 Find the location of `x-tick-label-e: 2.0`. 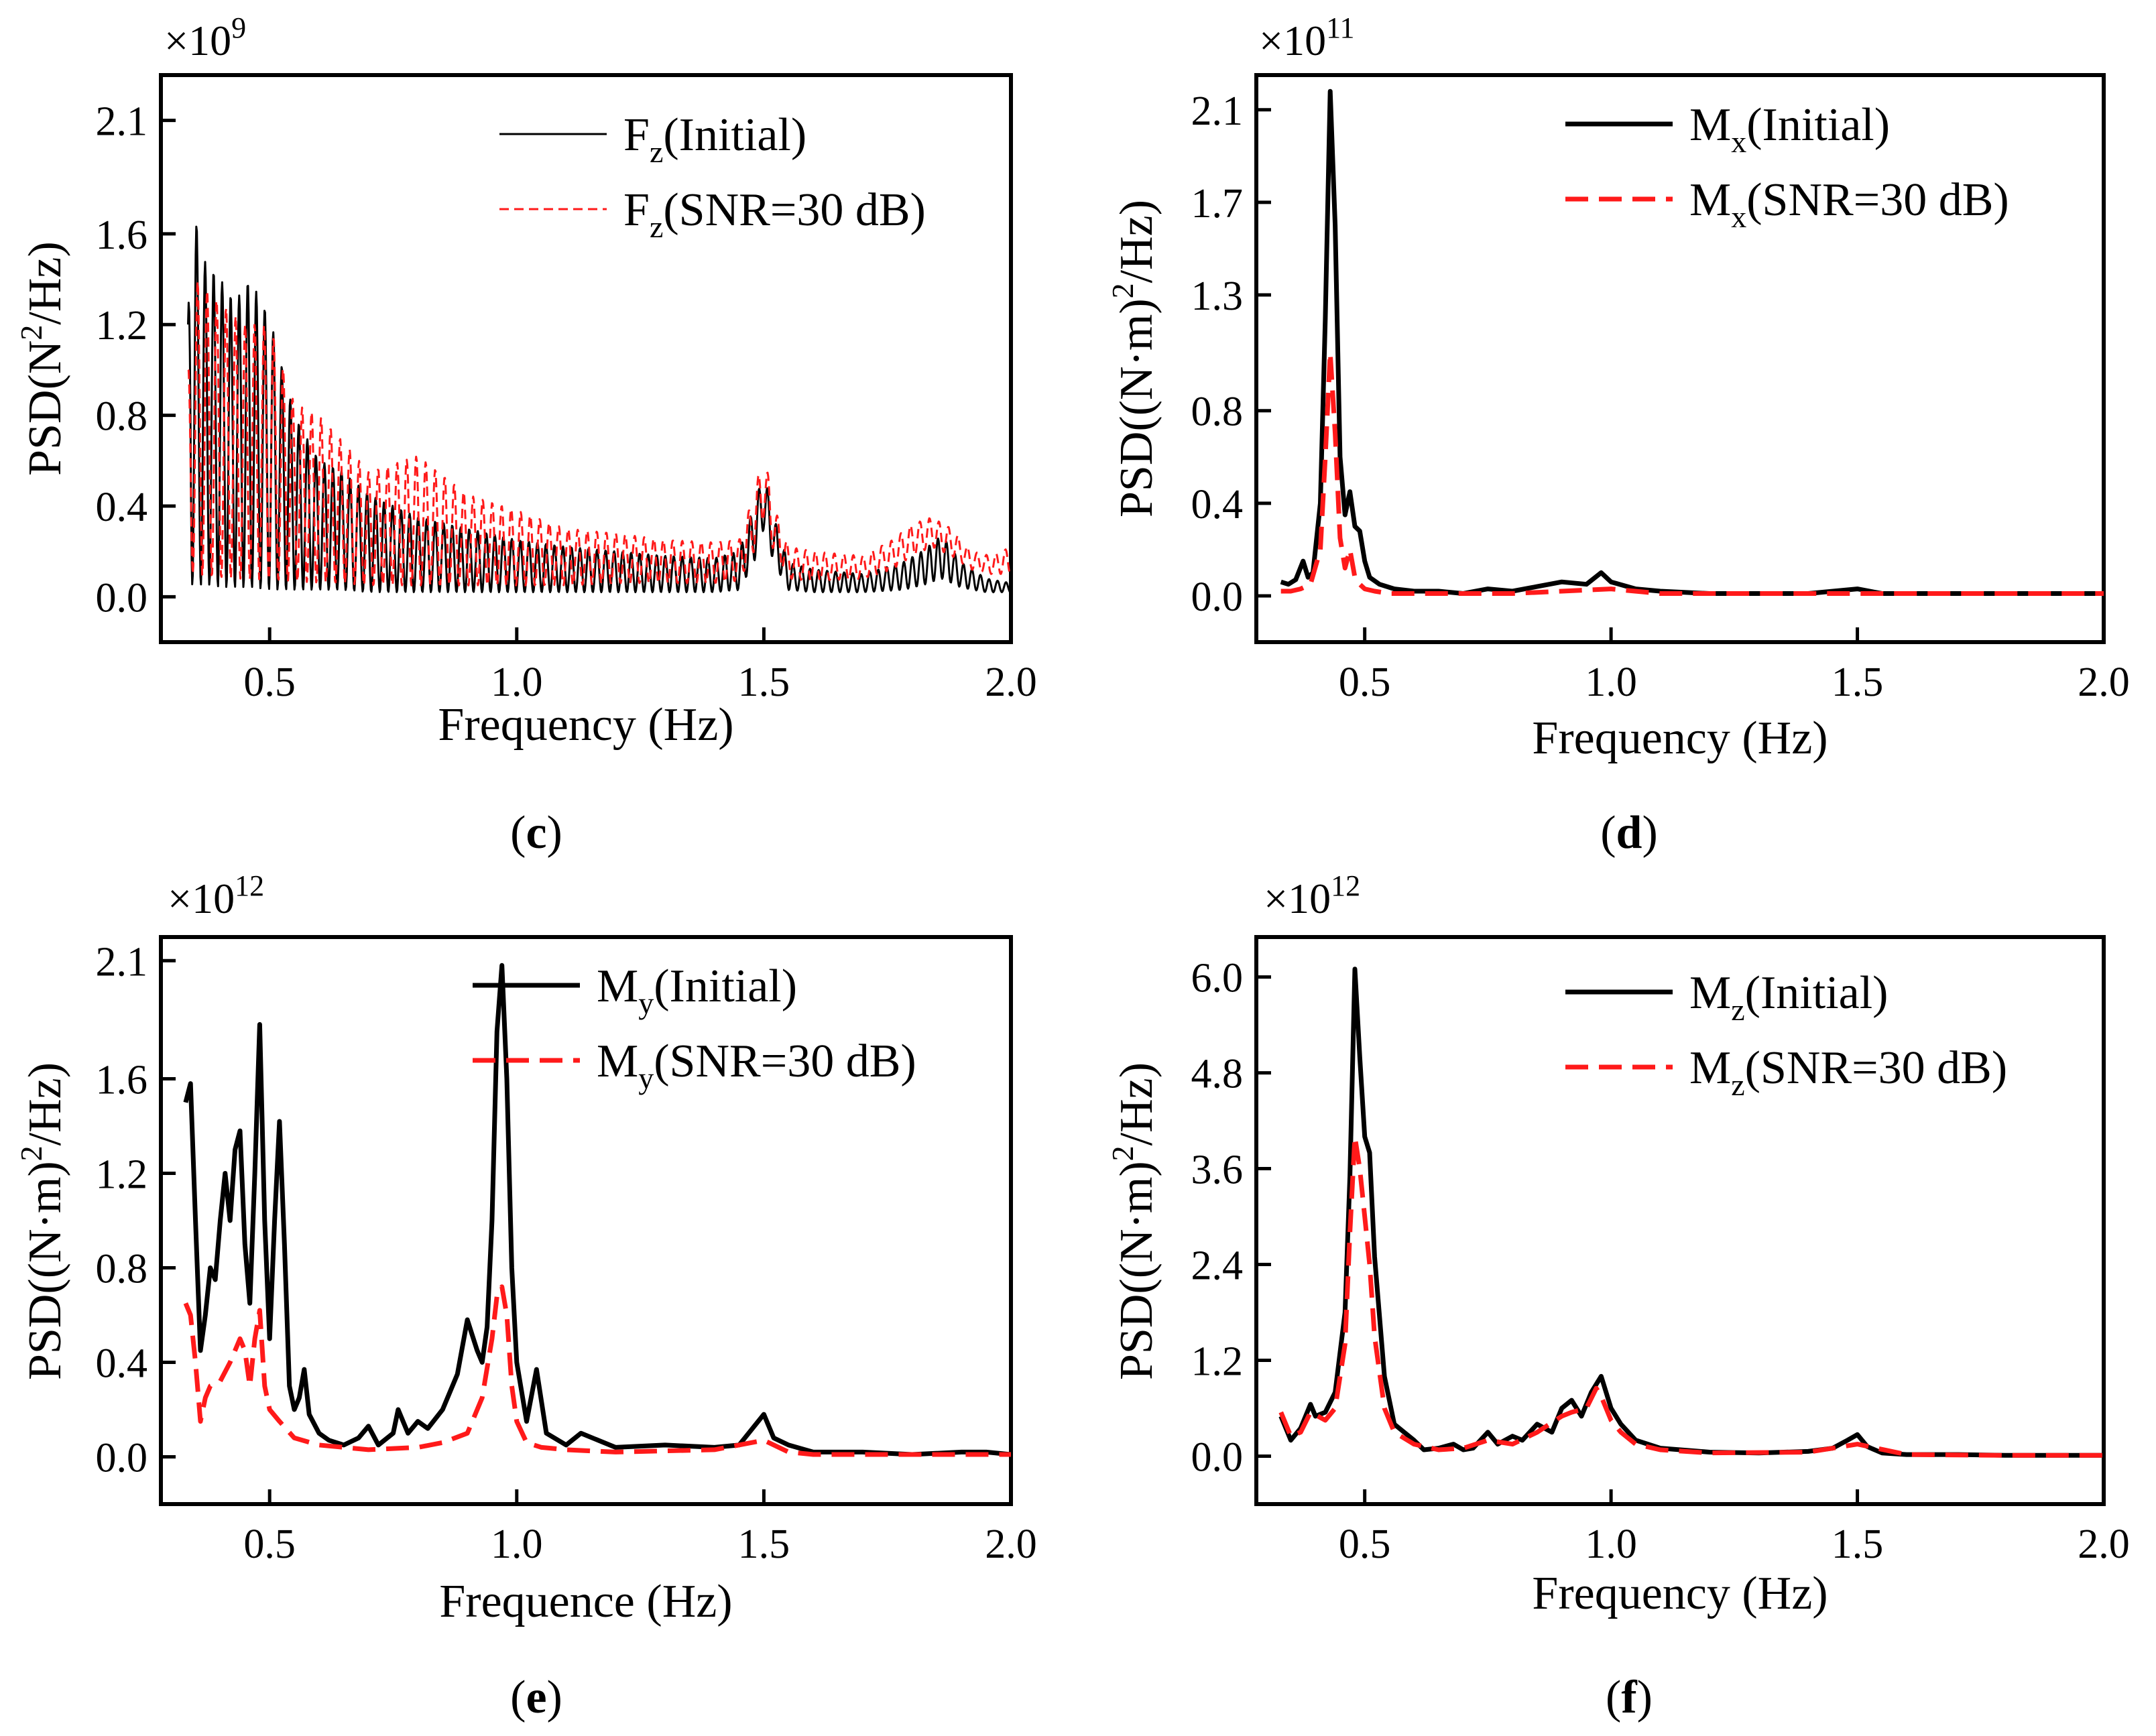

x-tick-label-e: 2.0 is located at coordinates (1011, 1545).